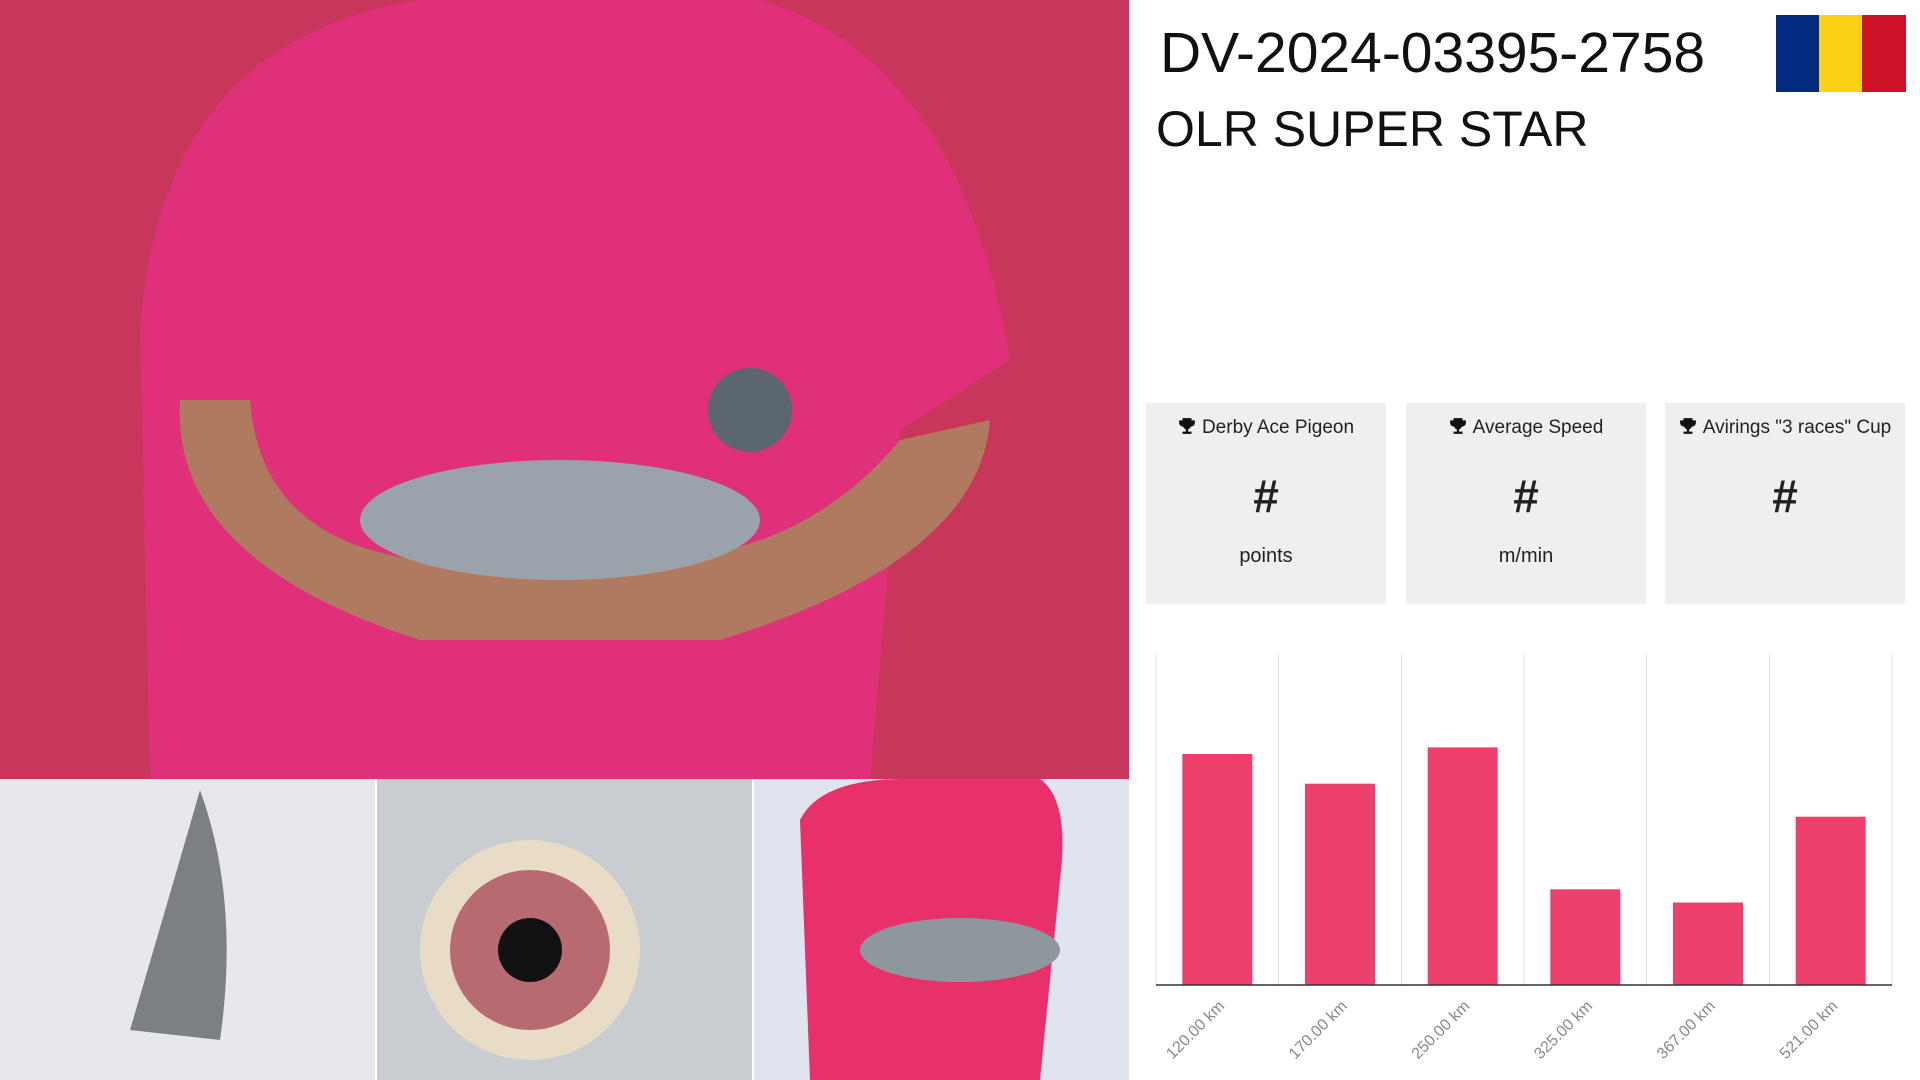 The height and width of the screenshot is (1080, 1920). What do you see at coordinates (1797, 427) in the screenshot?
I see `stat-title-text: Avirings "3 races" Cup` at bounding box center [1797, 427].